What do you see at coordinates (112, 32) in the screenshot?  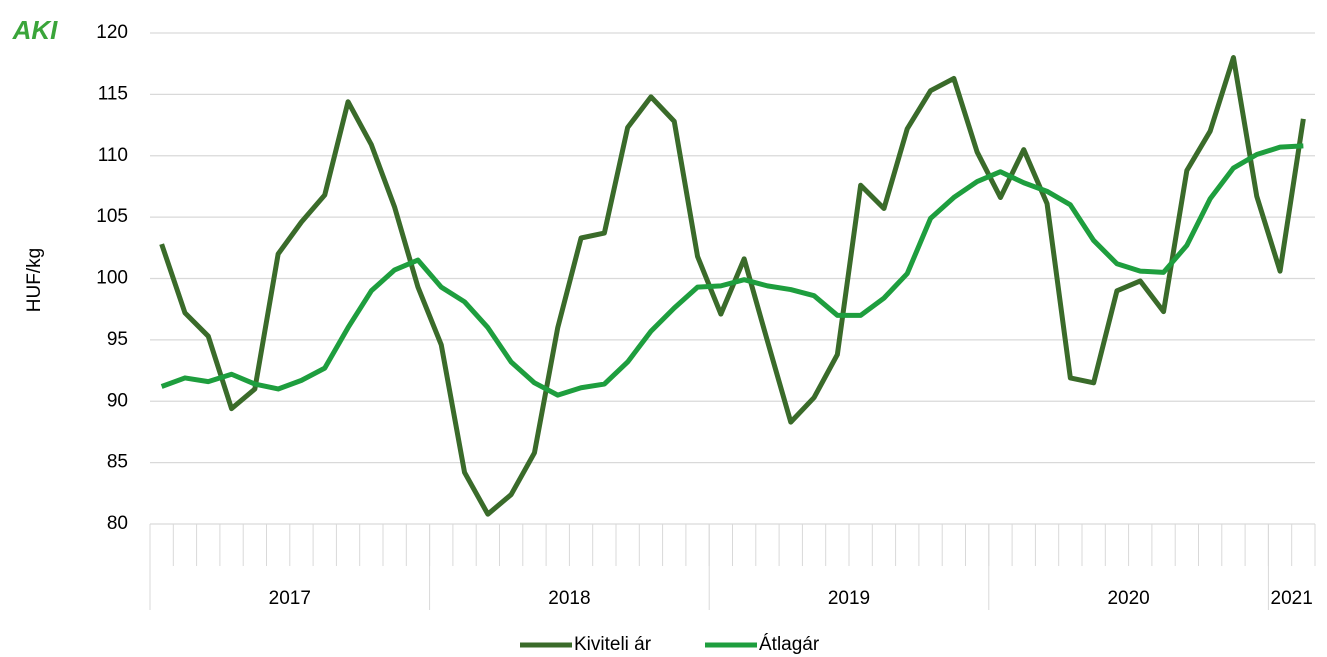 I see `y-tick-label: 120` at bounding box center [112, 32].